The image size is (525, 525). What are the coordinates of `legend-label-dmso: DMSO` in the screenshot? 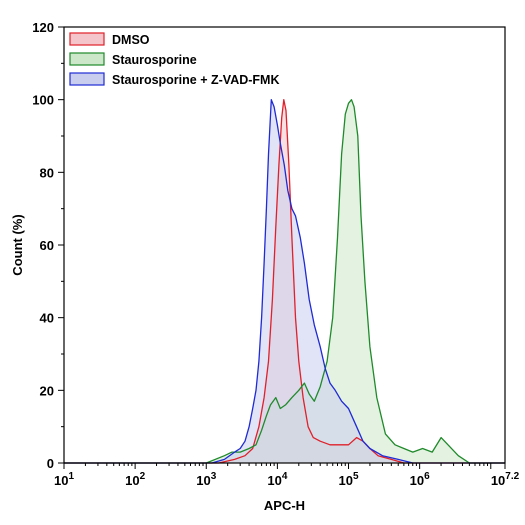 It's located at (131, 40).